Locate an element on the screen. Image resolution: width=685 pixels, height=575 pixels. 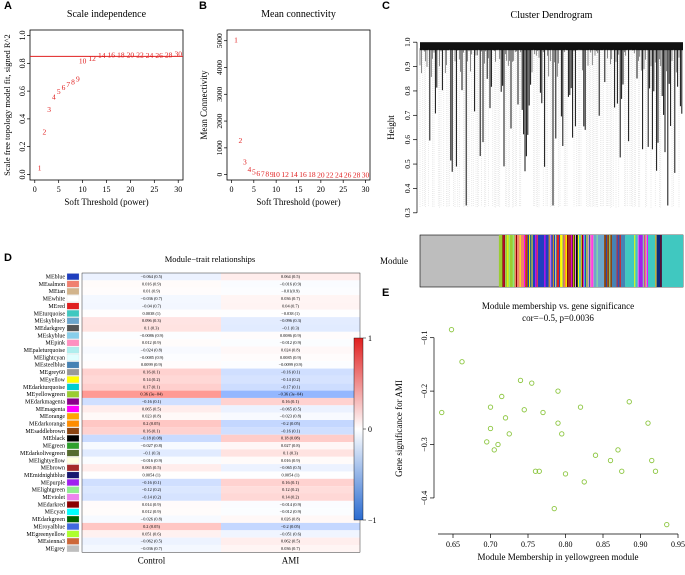
panel-e-letter: E is located at coordinates (386, 293).